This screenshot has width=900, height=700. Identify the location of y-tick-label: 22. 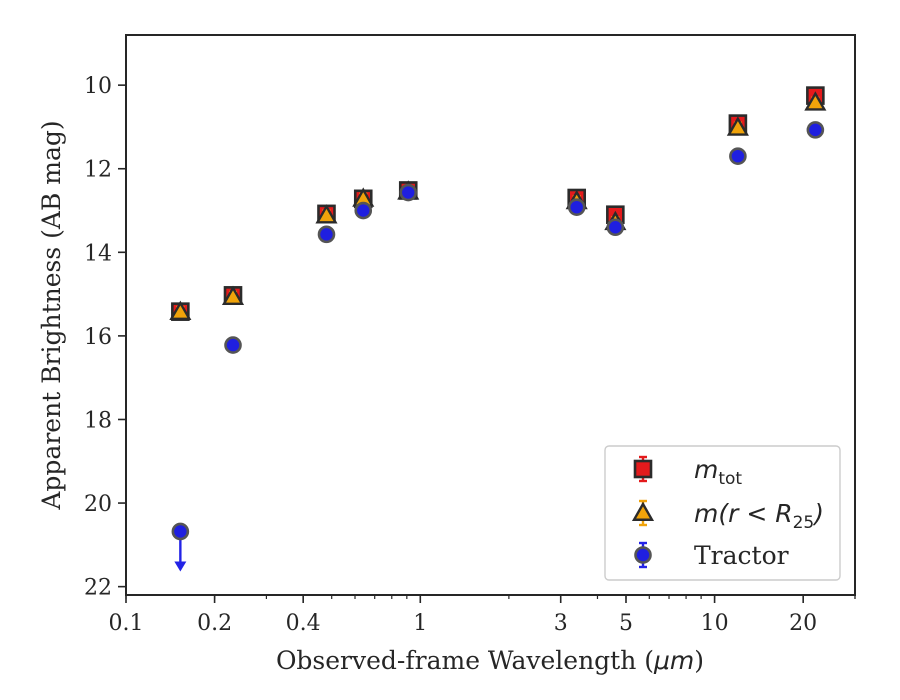
(98, 588).